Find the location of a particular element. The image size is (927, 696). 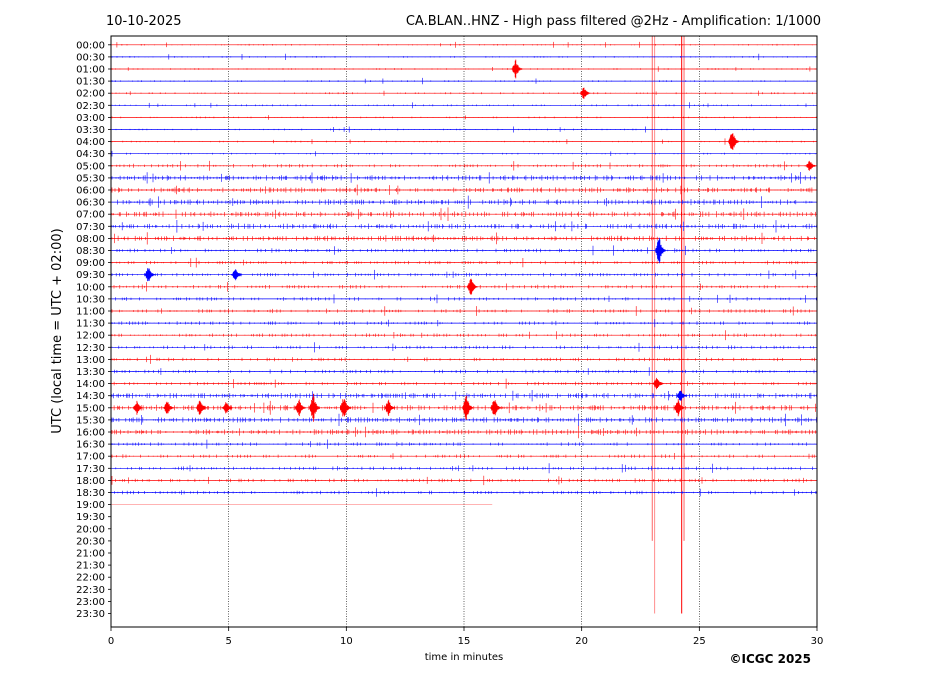

y-tick-label: 15:30 is located at coordinates (90, 420).